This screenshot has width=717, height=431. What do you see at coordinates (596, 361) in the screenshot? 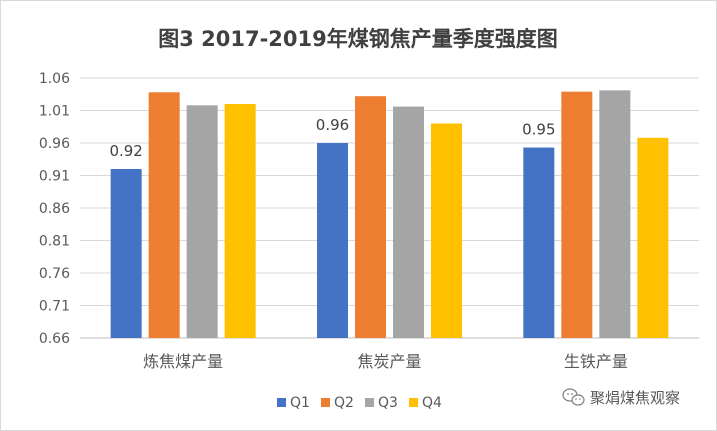
I see `category-label: 生铁产量` at bounding box center [596, 361].